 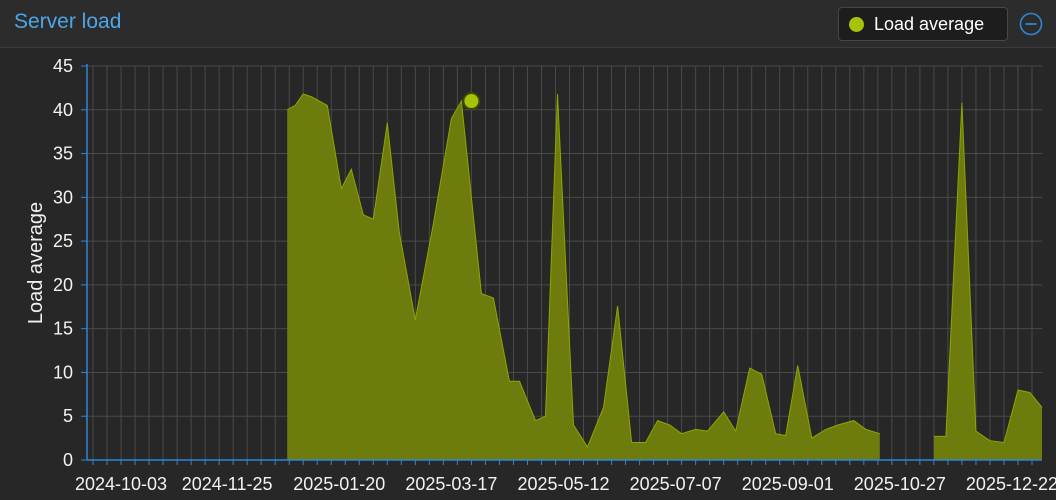 I want to click on x-tick-label: 2025-03-17, so click(x=451, y=484).